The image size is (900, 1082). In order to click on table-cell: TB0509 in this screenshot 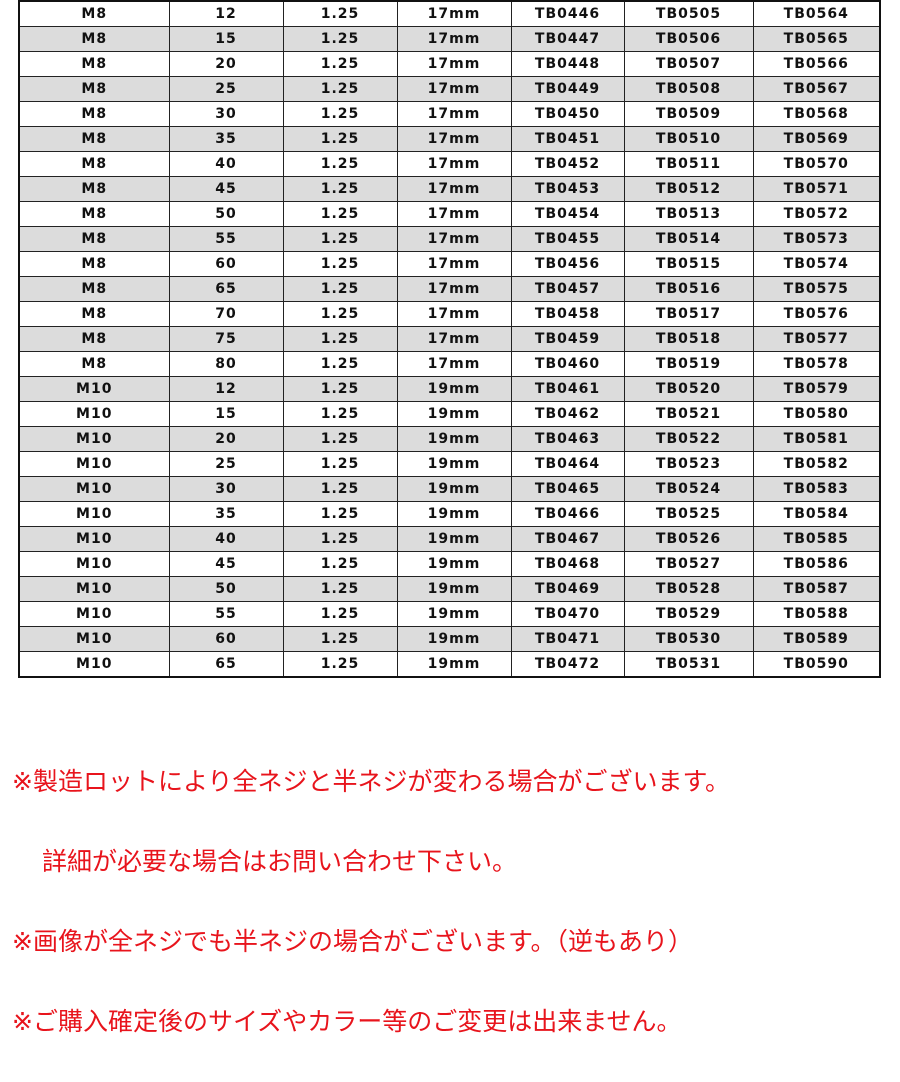, I will do `click(688, 114)`.